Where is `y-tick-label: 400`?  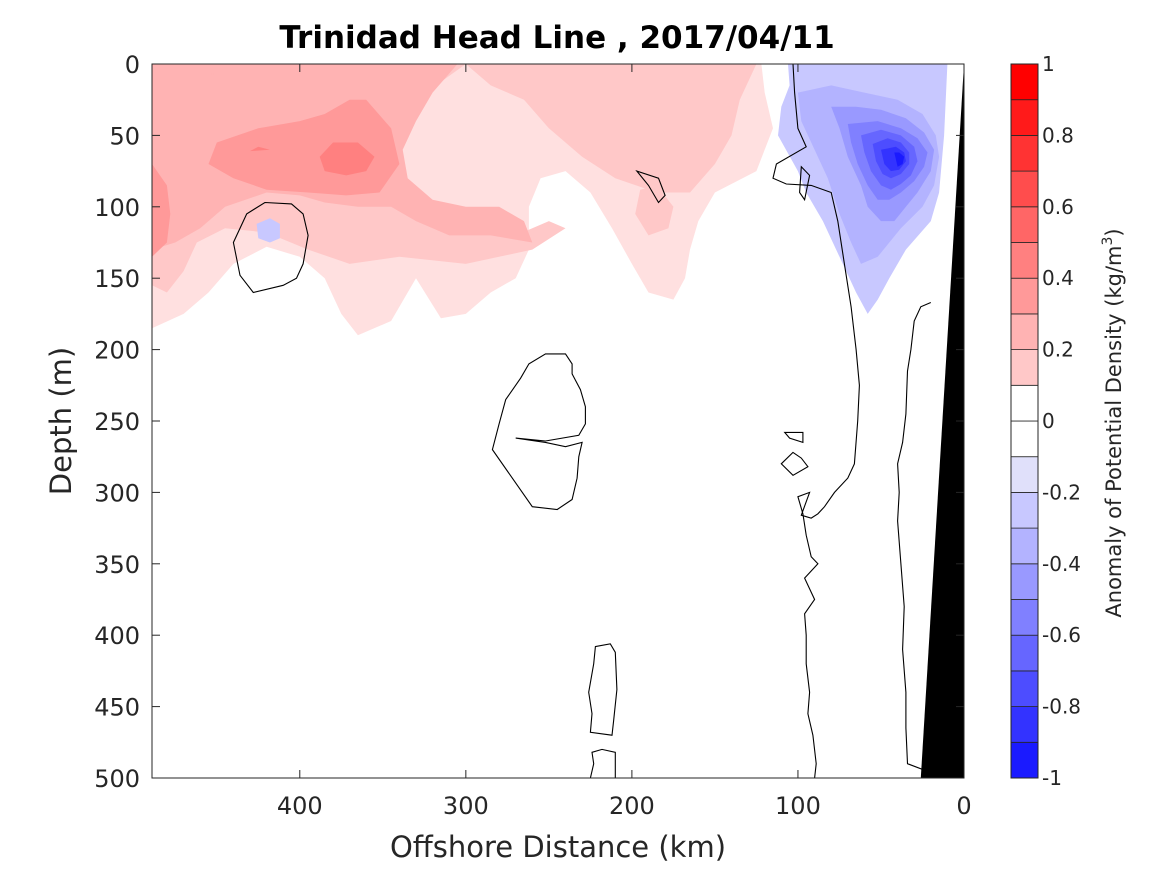
y-tick-label: 400 is located at coordinates (117, 636).